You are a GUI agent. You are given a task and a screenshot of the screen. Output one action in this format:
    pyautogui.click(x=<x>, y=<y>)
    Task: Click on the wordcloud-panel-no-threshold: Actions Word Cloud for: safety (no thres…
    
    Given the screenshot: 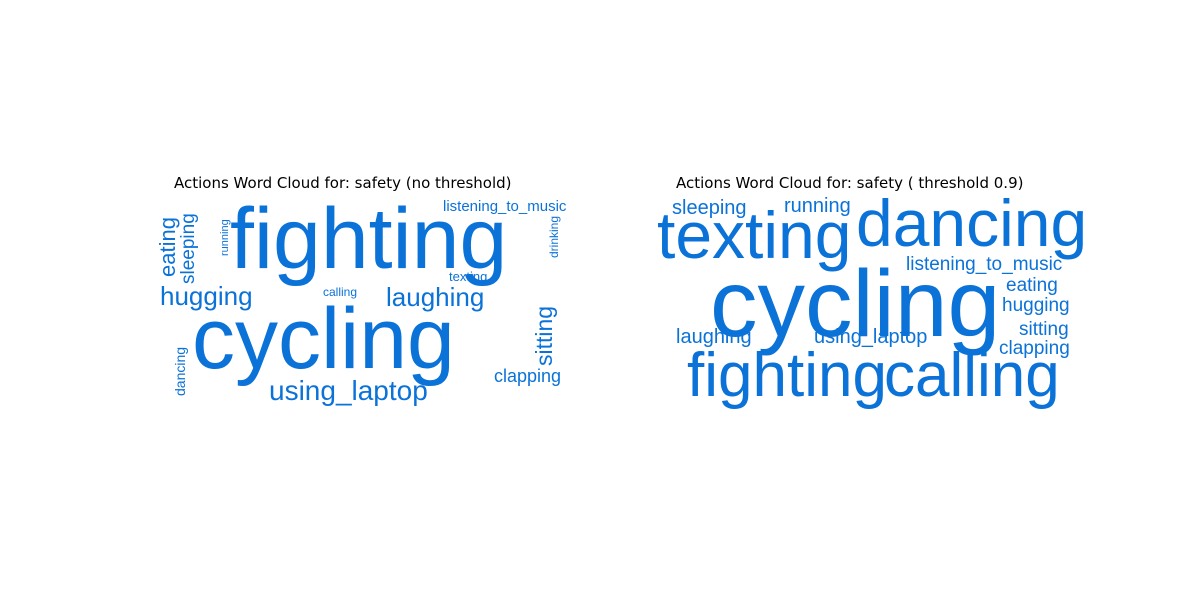 What is the action you would take?
    pyautogui.click(x=361, y=290)
    